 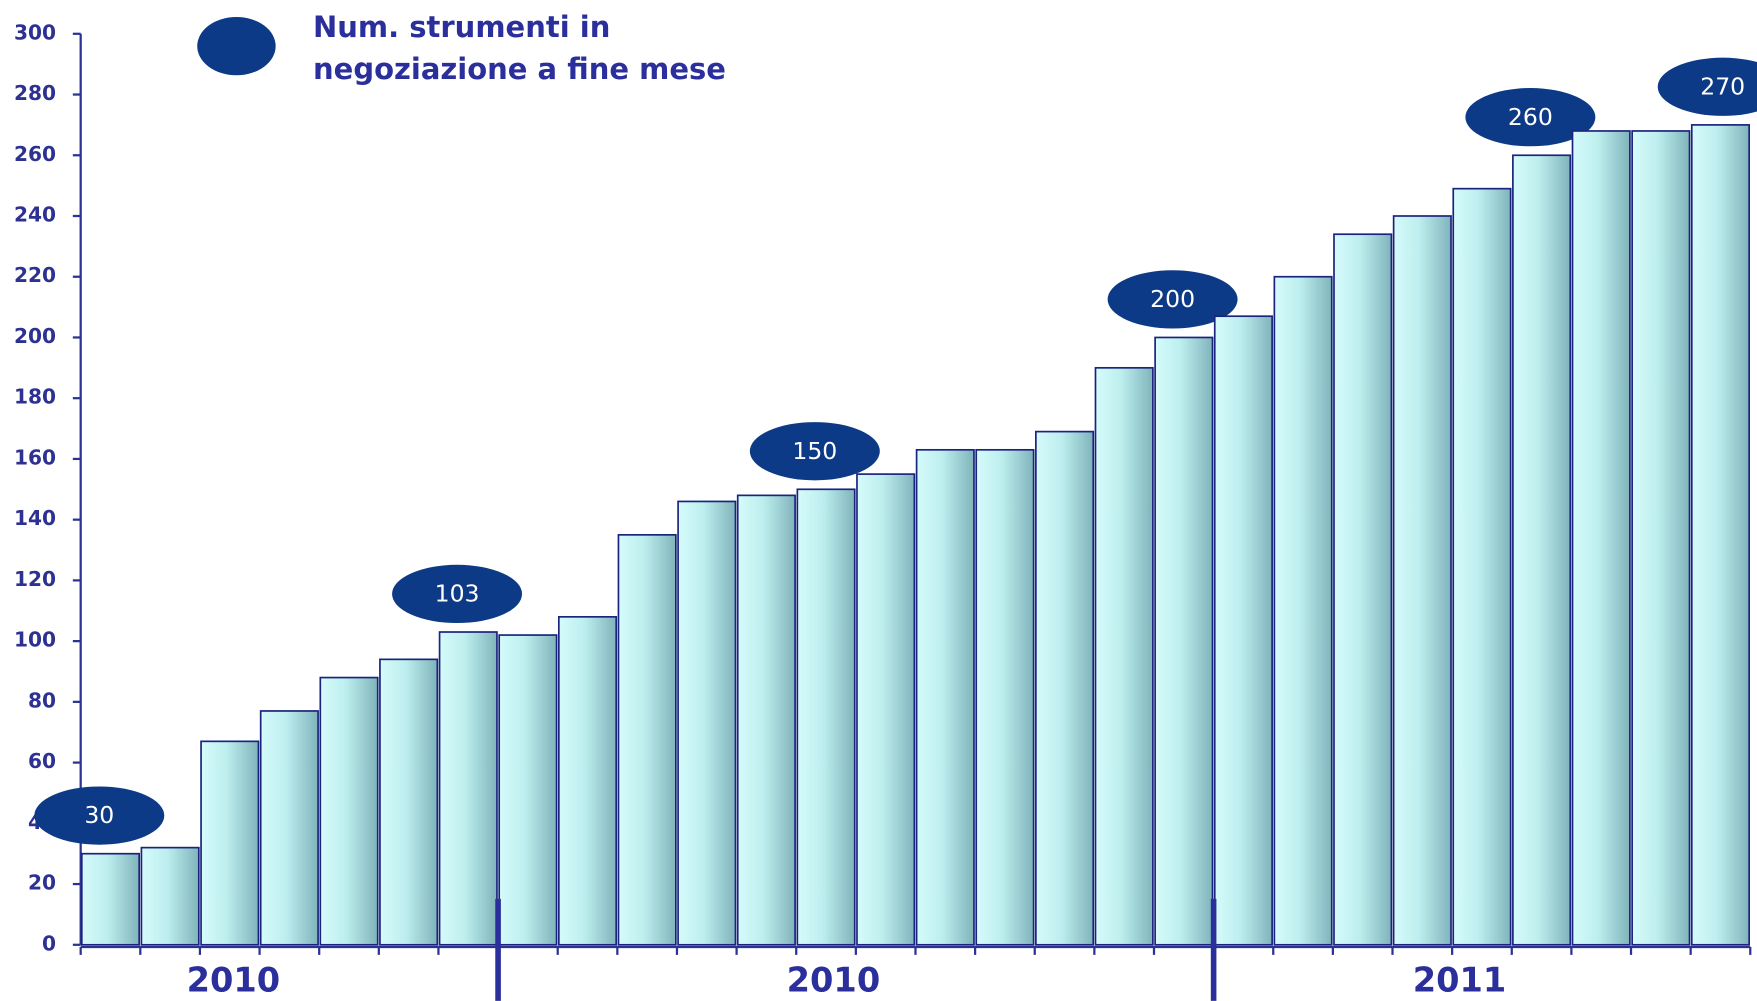 I want to click on y-tick-label: 80, so click(x=42, y=700).